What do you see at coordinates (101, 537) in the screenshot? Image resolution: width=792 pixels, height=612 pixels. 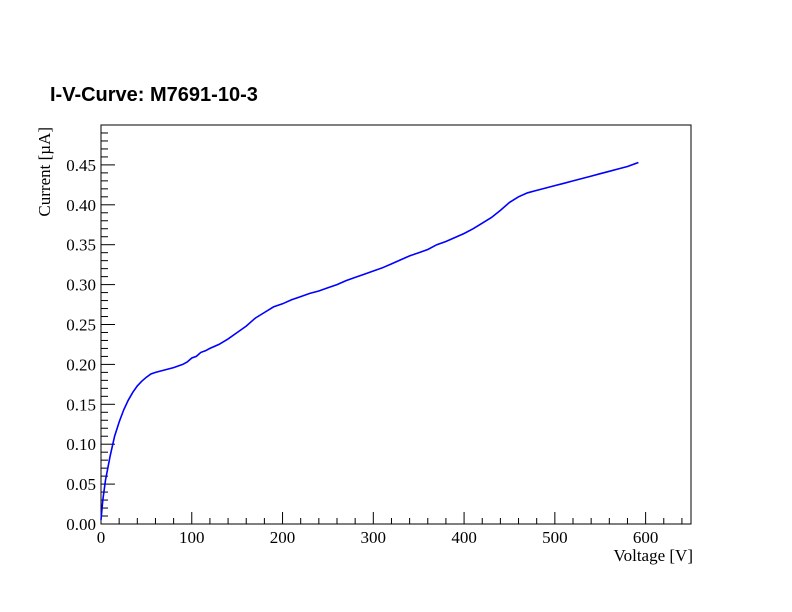 I see `x-tick-label: 0` at bounding box center [101, 537].